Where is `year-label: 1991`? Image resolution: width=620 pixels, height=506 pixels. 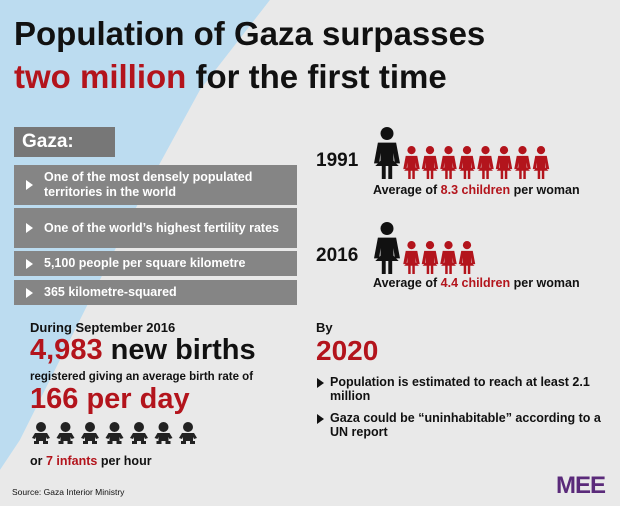
year-label: 1991 is located at coordinates (337, 160).